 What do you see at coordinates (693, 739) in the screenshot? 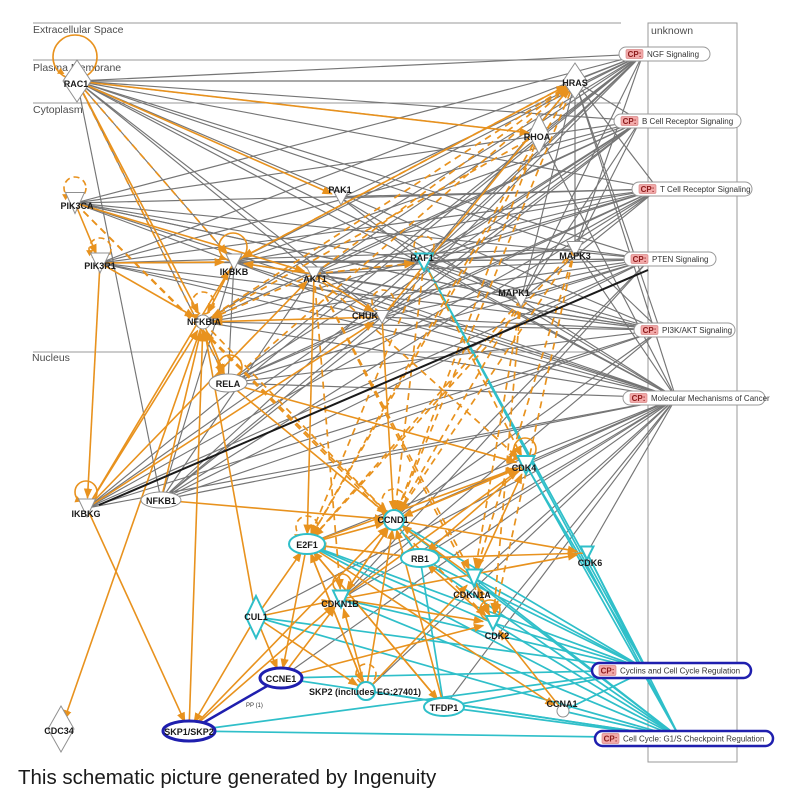
I see `svg-text:Cell Cycle: G1/S Checkpoint Re: Cell Cycle: G1/S Checkpoint Regulation` at bounding box center [693, 739].